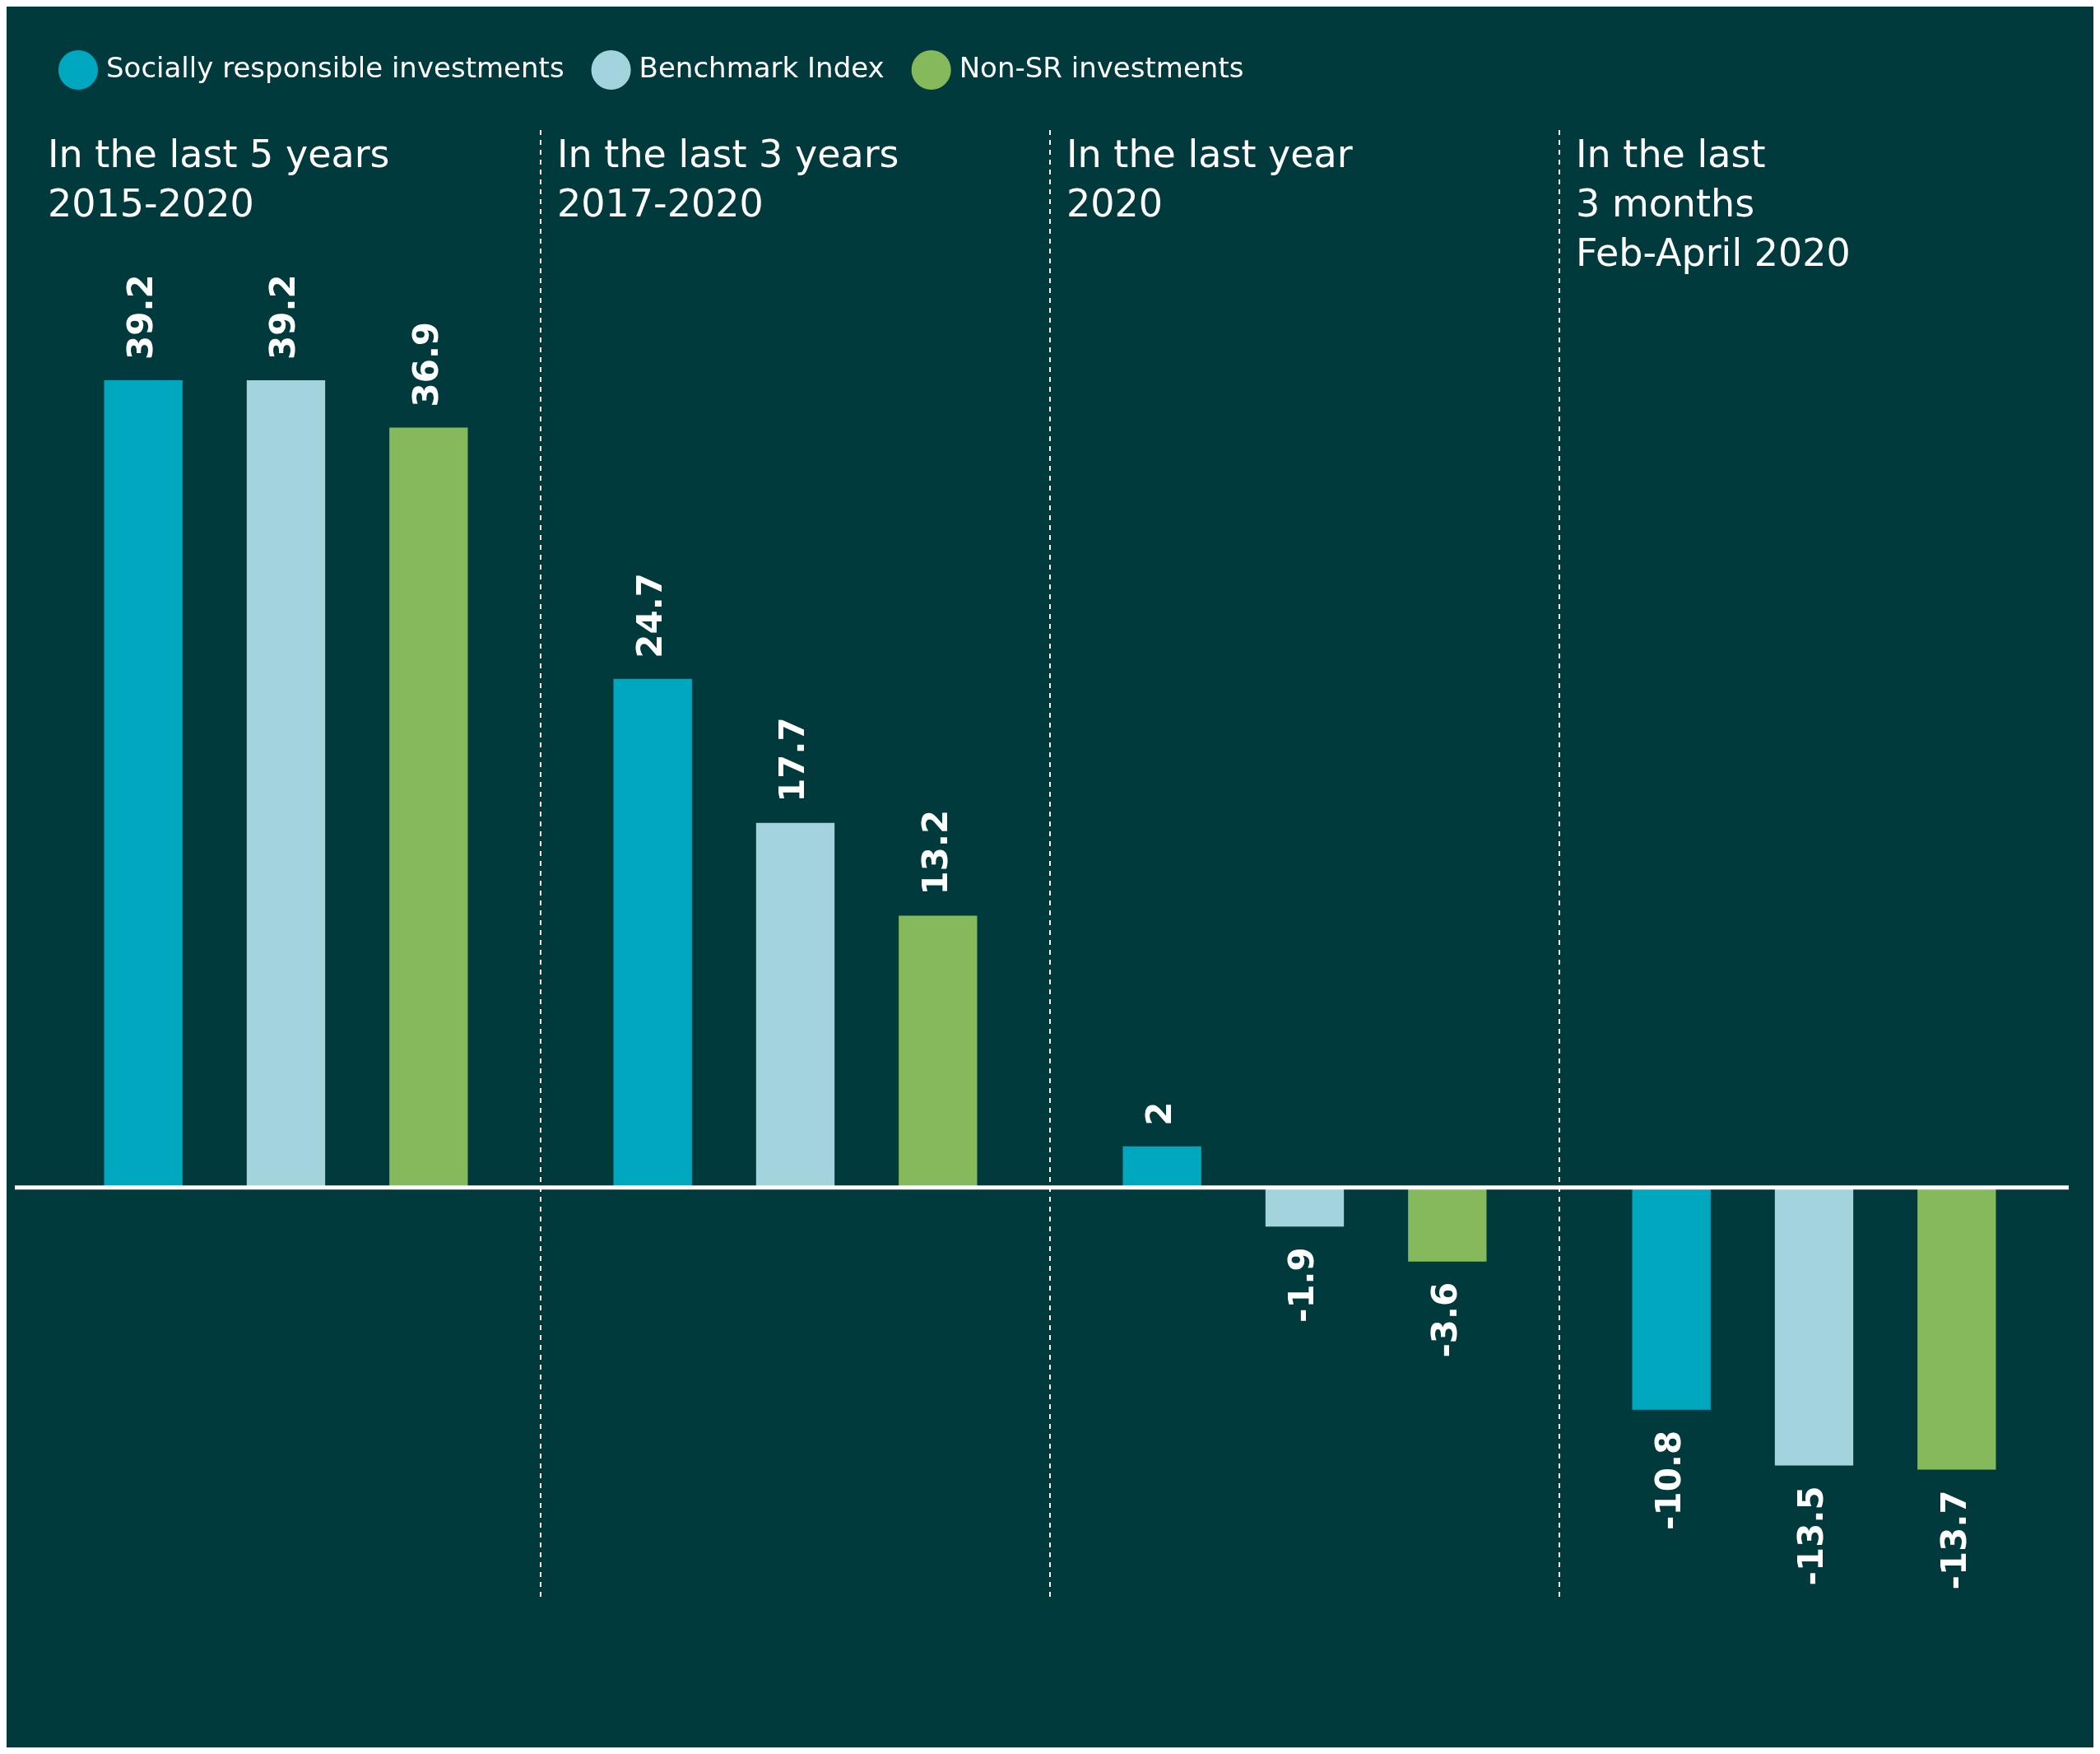 The width and height of the screenshot is (2100, 1754). I want to click on x-tick-label: In the last 3 years 2017-2020, so click(728, 178).